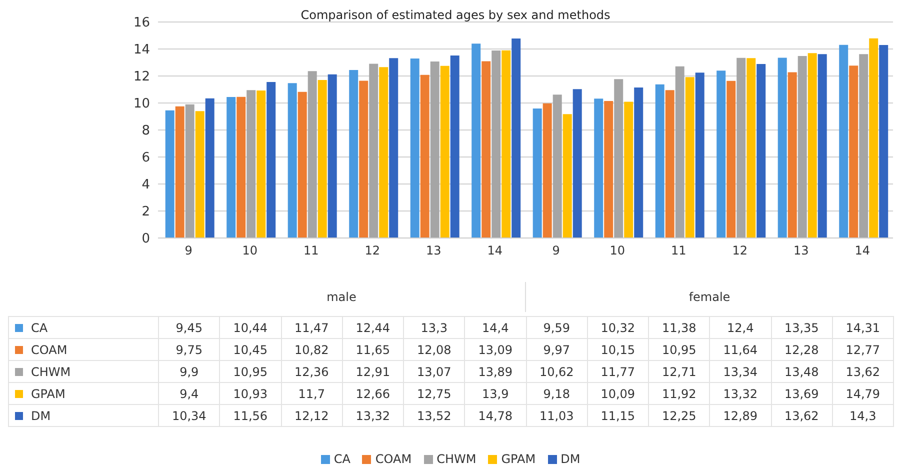 This screenshot has height=476, width=903. I want to click on data-label: 13,69, so click(801, 393).